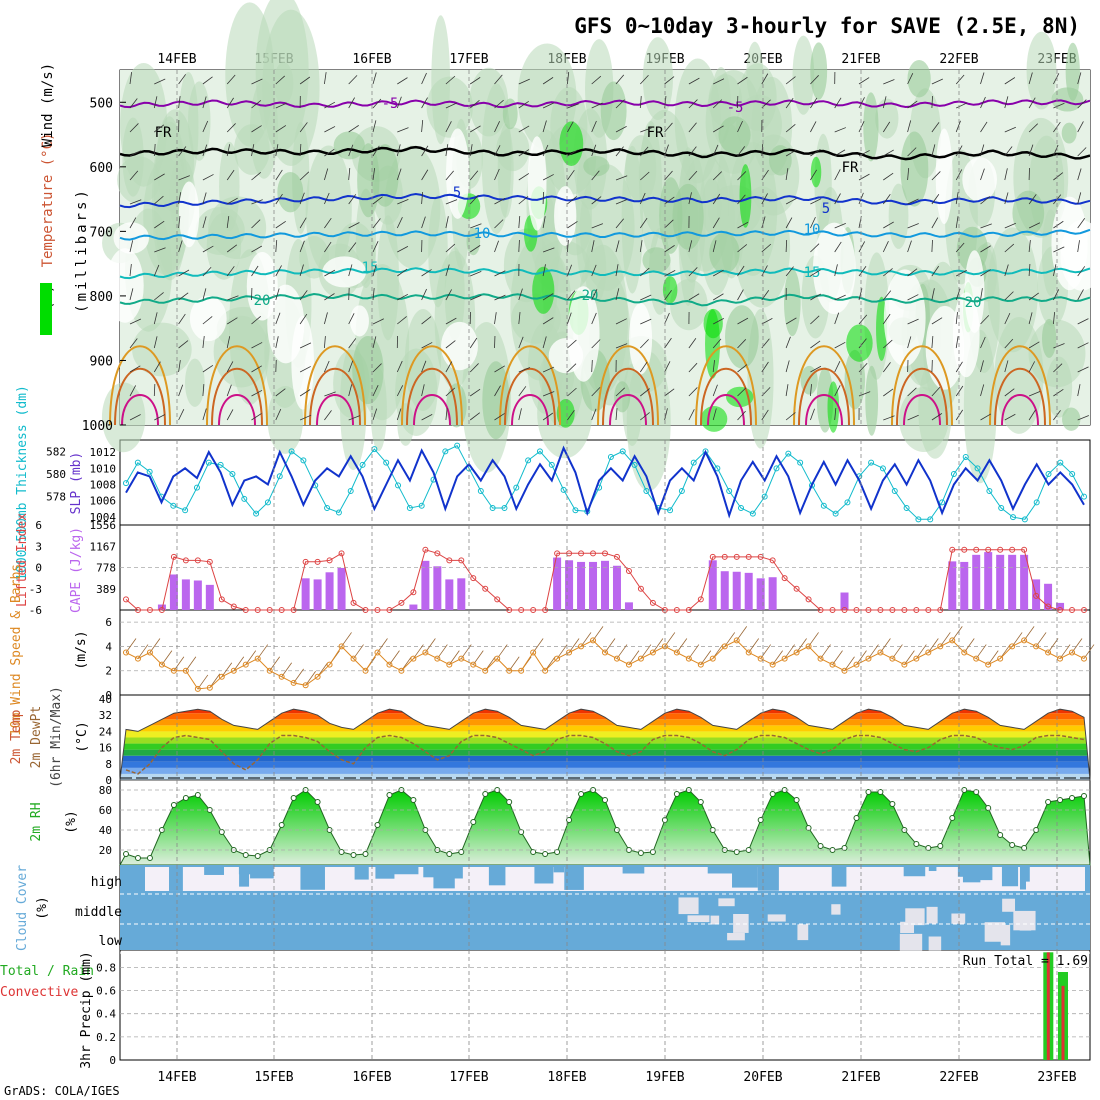 Image resolution: width=1100 pixels, height=1100 pixels. Describe the element at coordinates (370, 268) in the screenshot. I see `isotherm-label: 15` at that location.